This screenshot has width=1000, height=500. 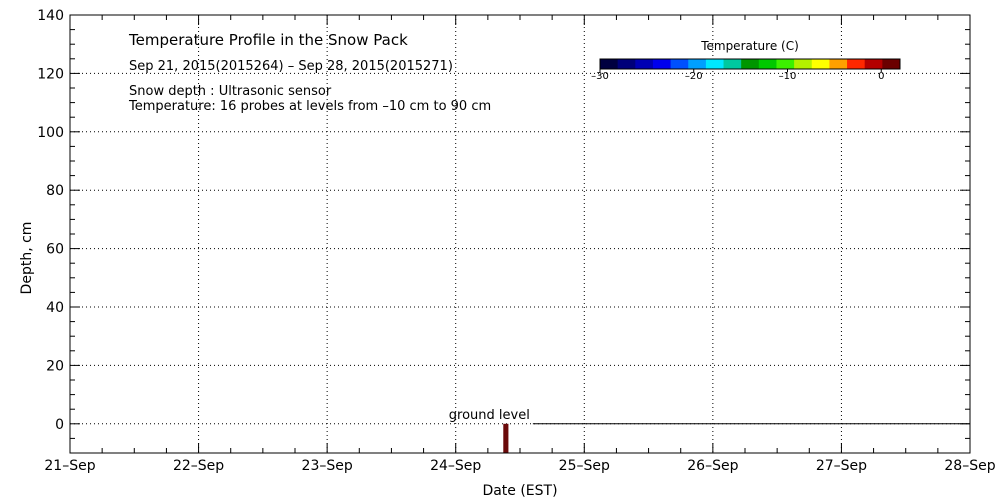 What do you see at coordinates (50, 220) in the screenshot?
I see `y-tick-labels: 0 20 40 60 80 100 120 140` at bounding box center [50, 220].